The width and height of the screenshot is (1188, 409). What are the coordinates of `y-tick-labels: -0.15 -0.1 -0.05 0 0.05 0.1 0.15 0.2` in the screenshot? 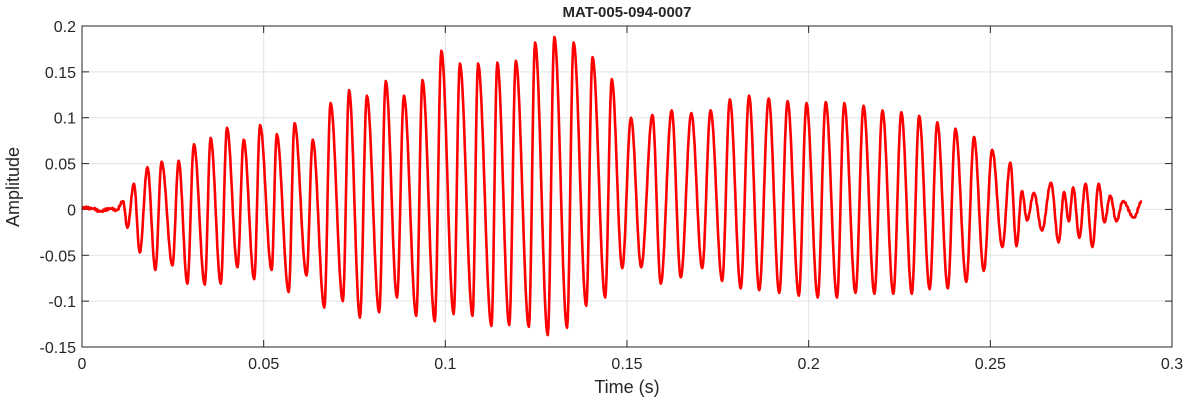 It's located at (58, 188).